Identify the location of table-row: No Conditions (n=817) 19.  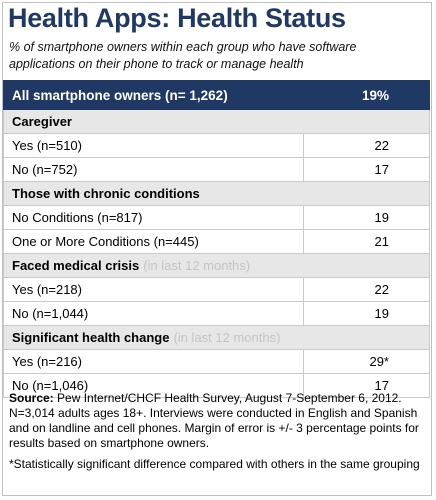
(216, 217).